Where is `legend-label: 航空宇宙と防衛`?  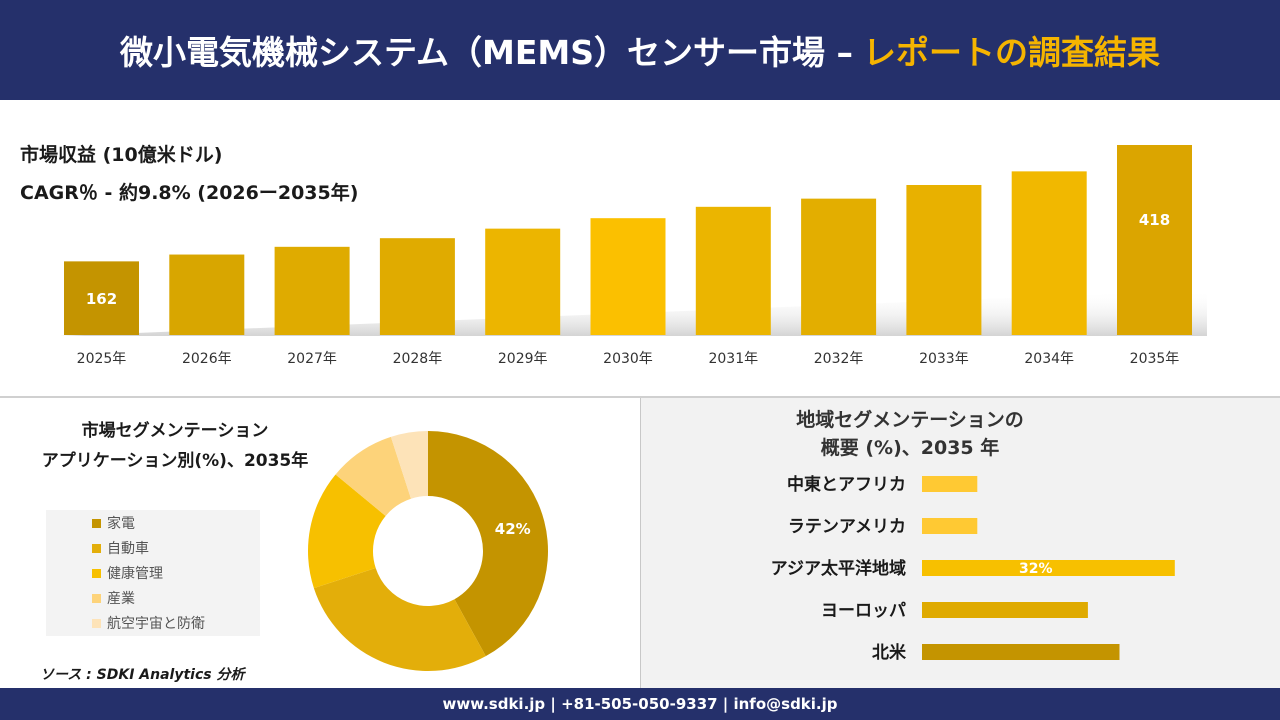
legend-label: 航空宇宙と防衛 is located at coordinates (156, 624).